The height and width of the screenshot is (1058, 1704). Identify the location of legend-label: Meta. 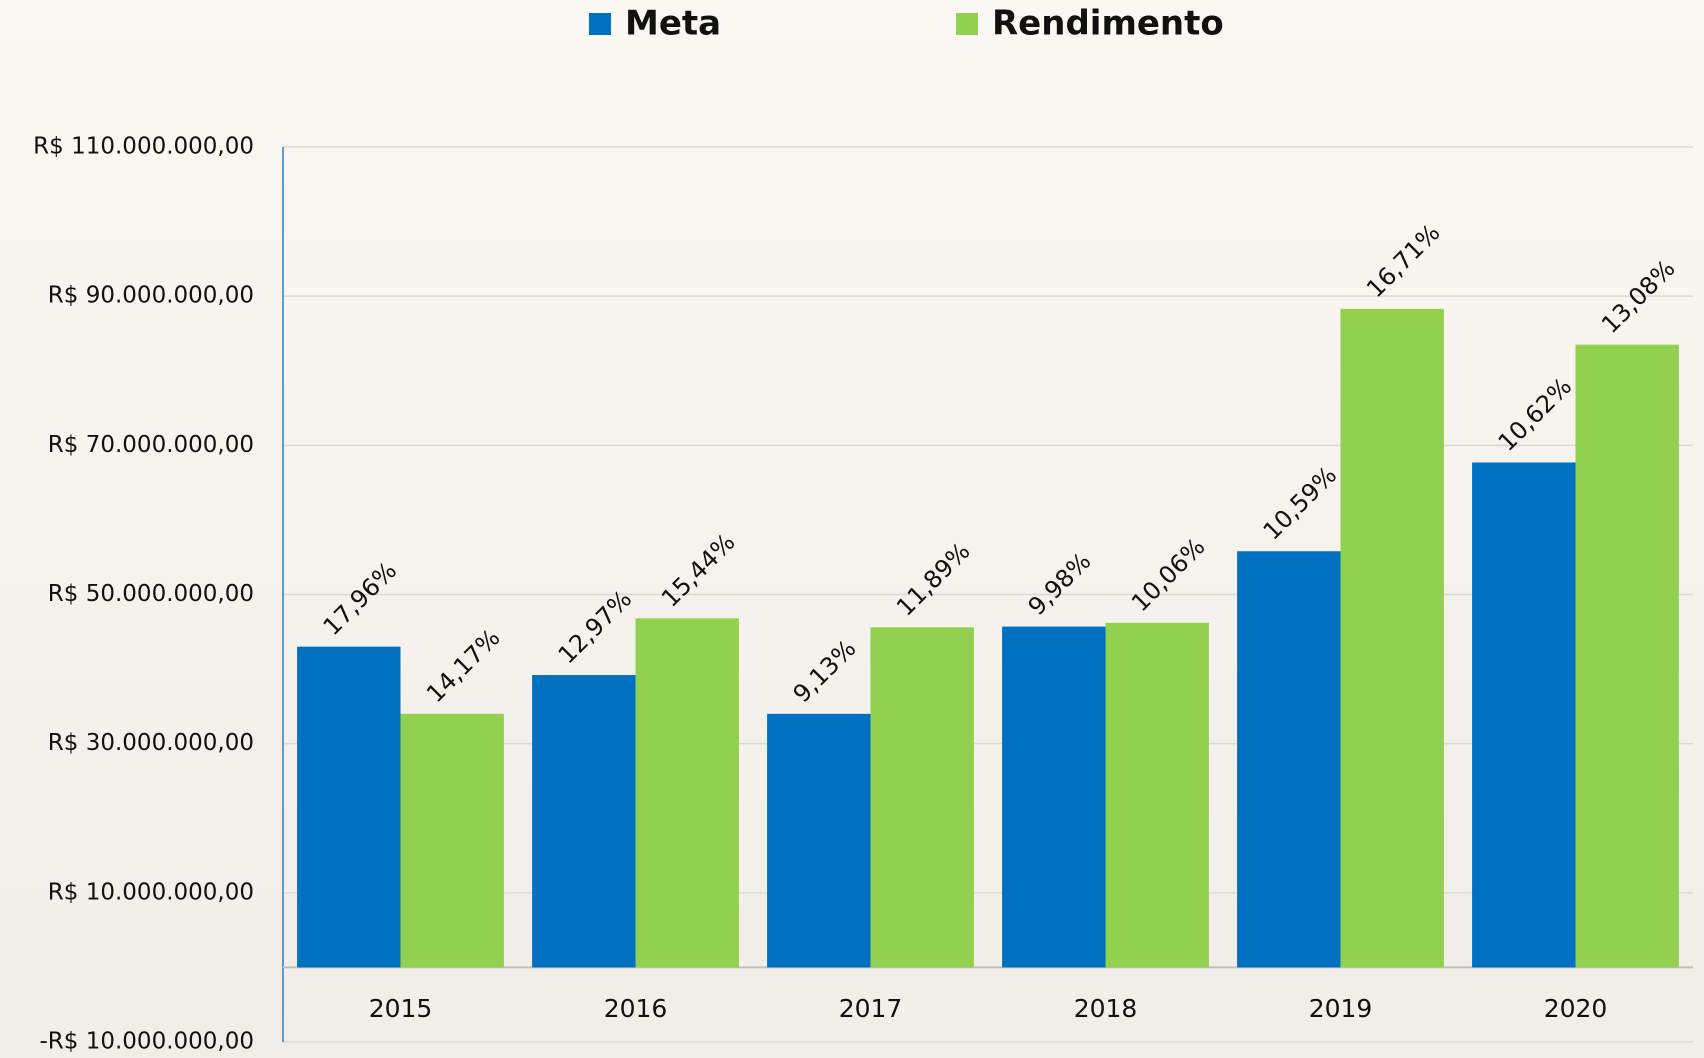
(673, 24).